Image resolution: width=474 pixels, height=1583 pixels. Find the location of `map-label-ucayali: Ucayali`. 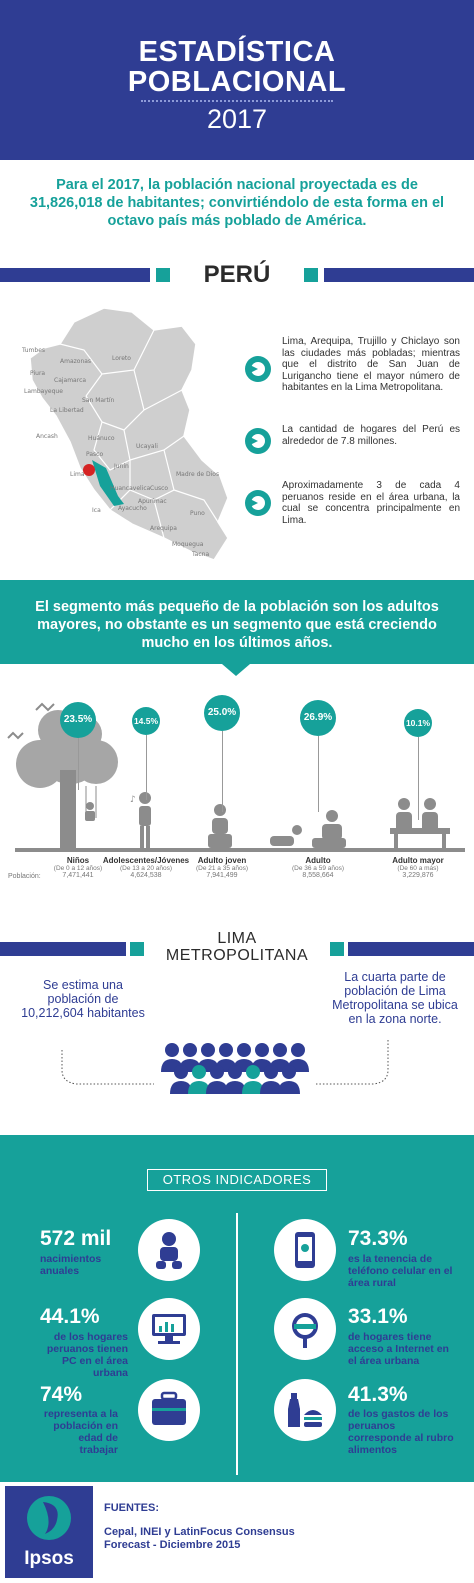

map-label-ucayali: Ucayali is located at coordinates (147, 446).